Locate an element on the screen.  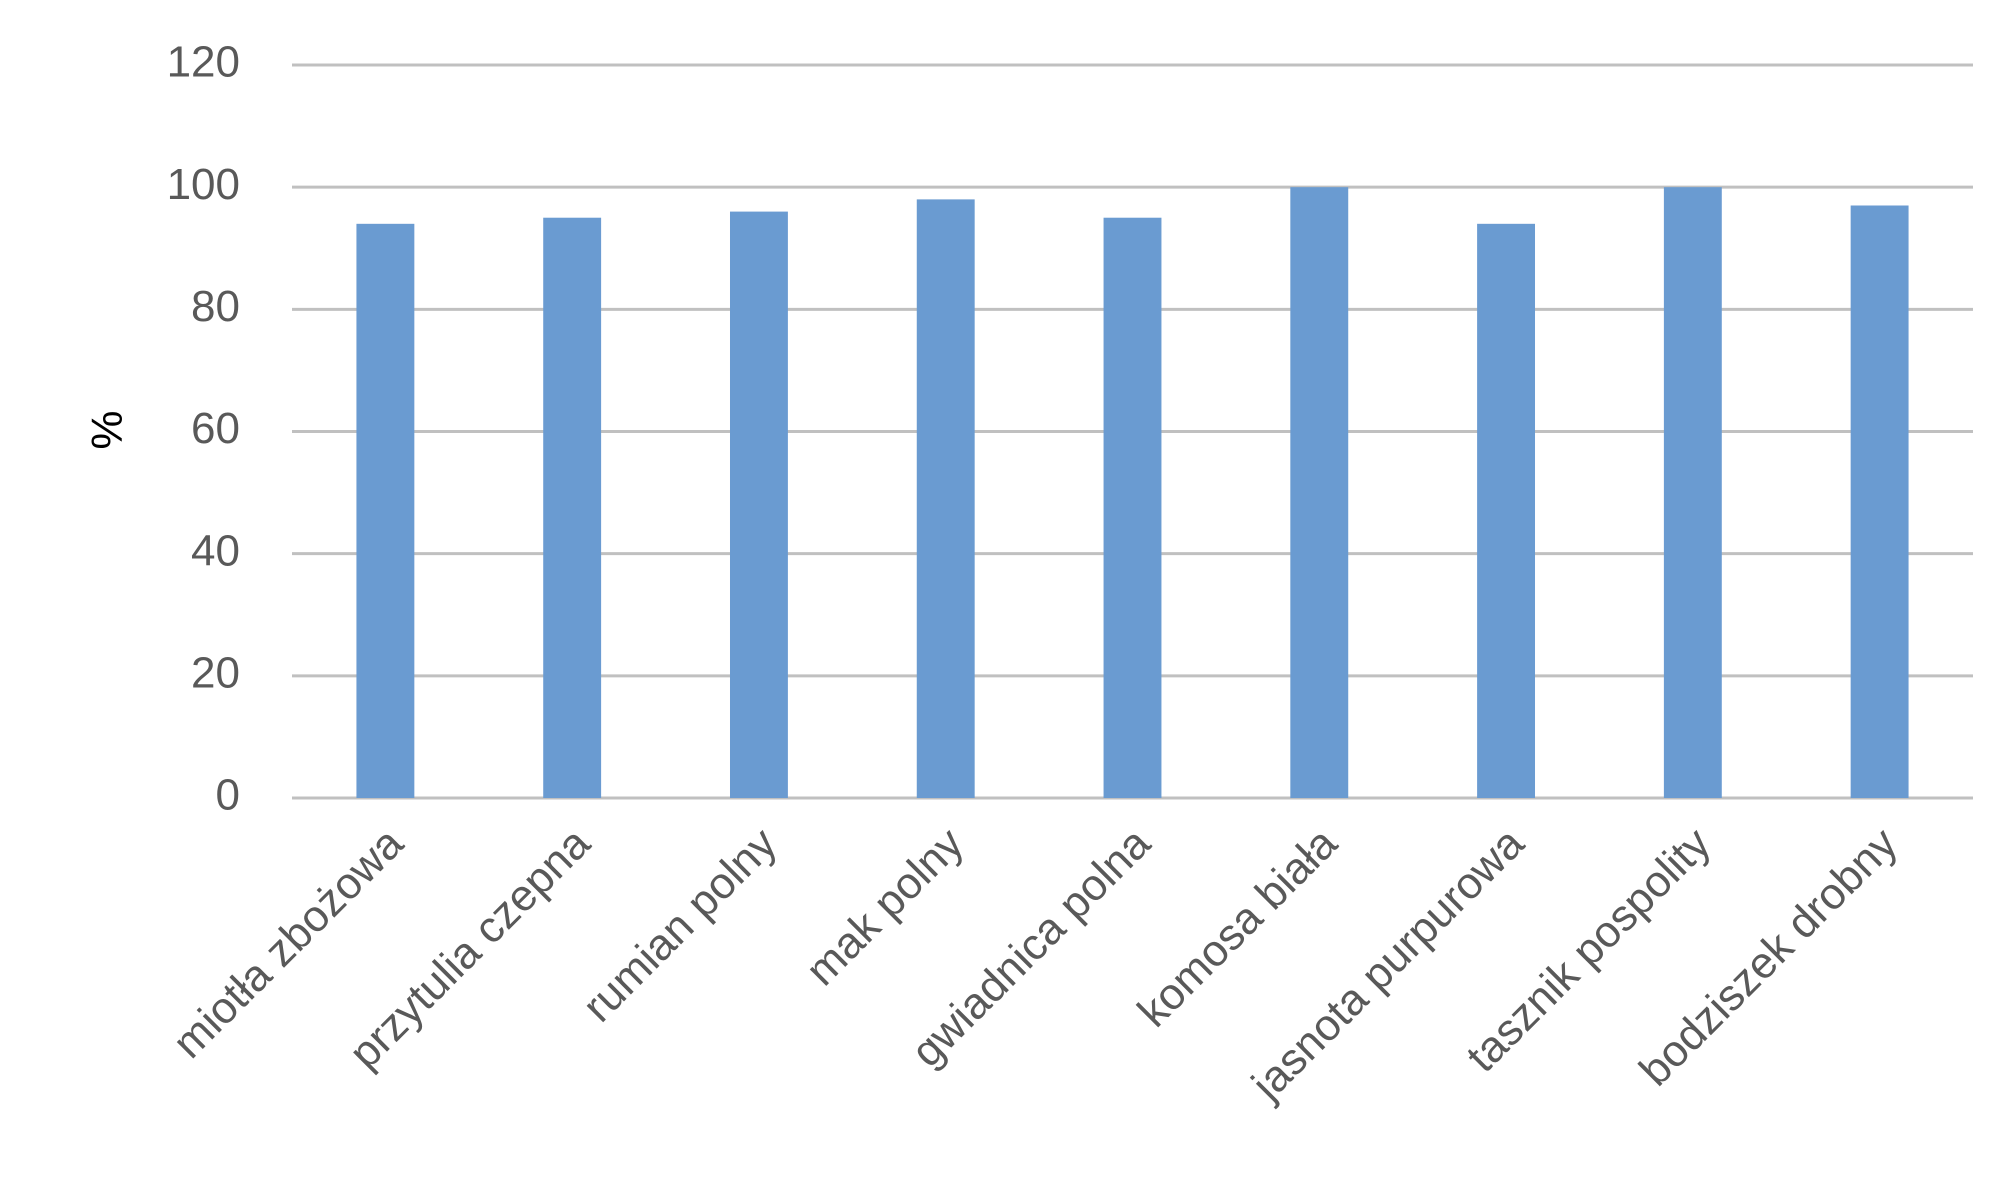
y-axis-title: % is located at coordinates (107, 429).